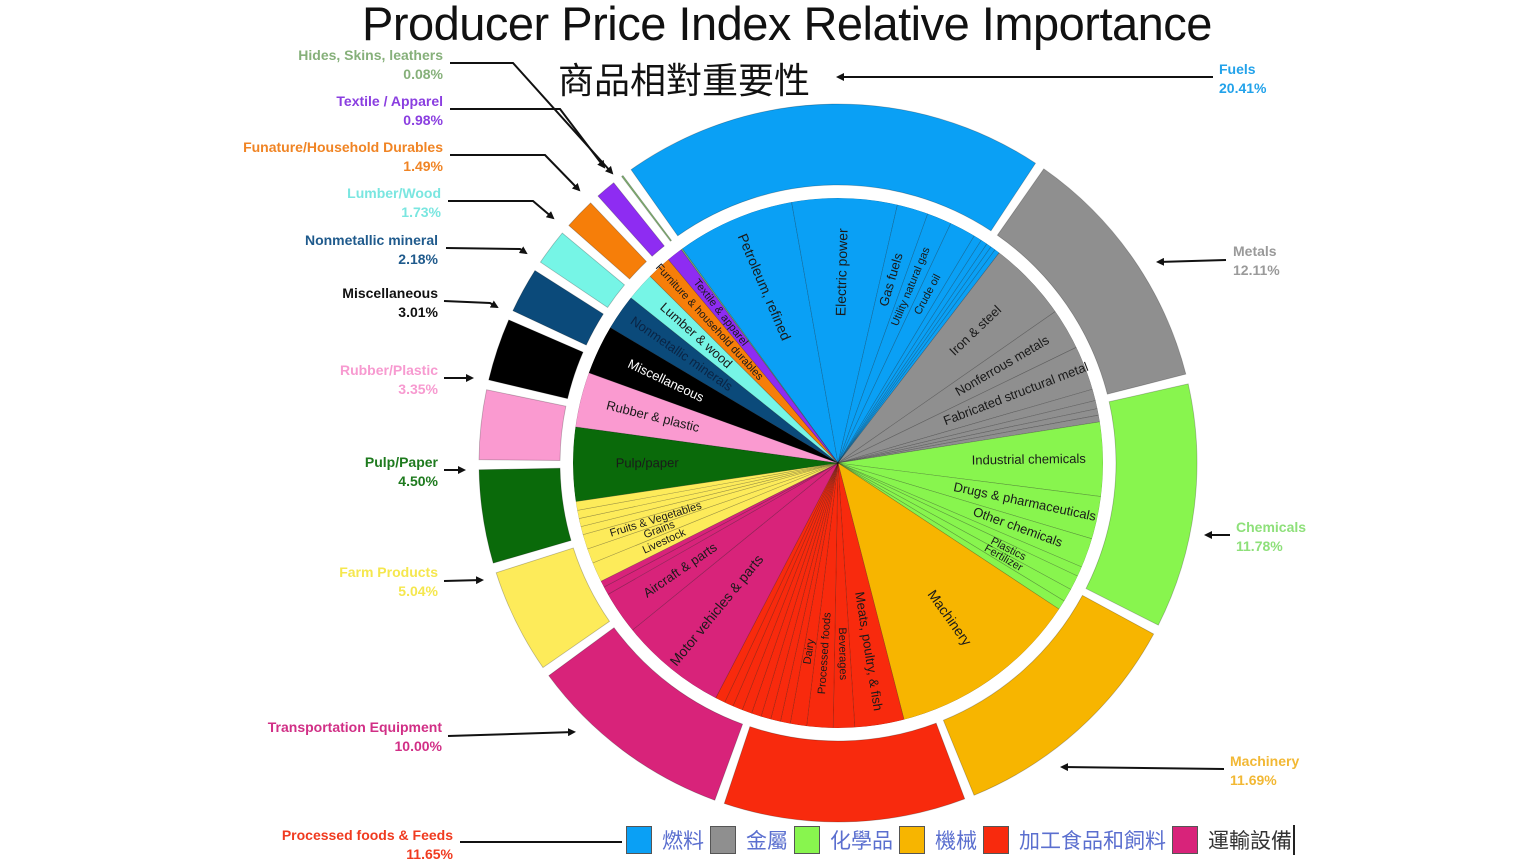 Image resolution: width=1536 pixels, height=864 pixels. I want to click on inner-segment-miscellaneous, so click(713, 395).